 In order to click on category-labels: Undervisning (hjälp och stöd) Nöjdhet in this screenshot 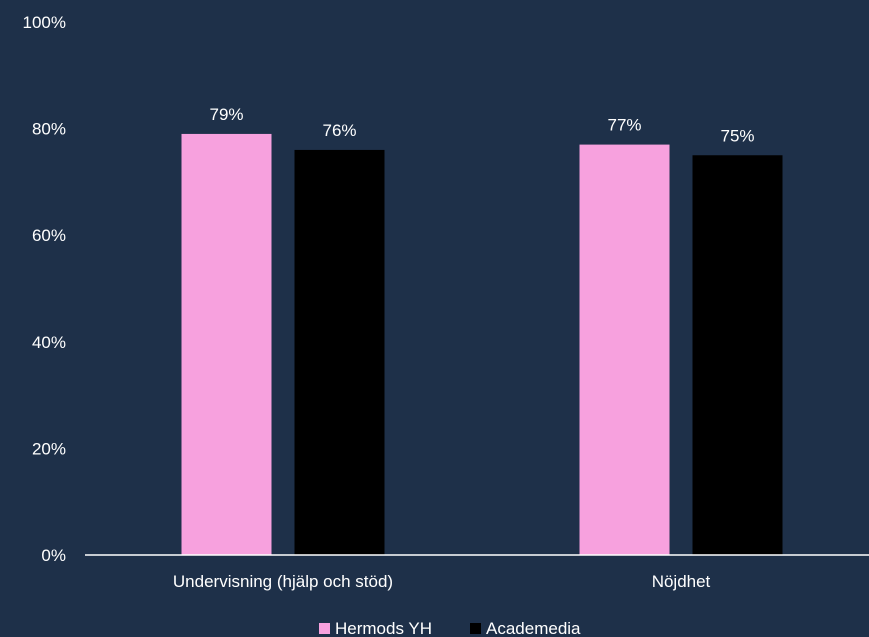, I will do `click(442, 581)`.